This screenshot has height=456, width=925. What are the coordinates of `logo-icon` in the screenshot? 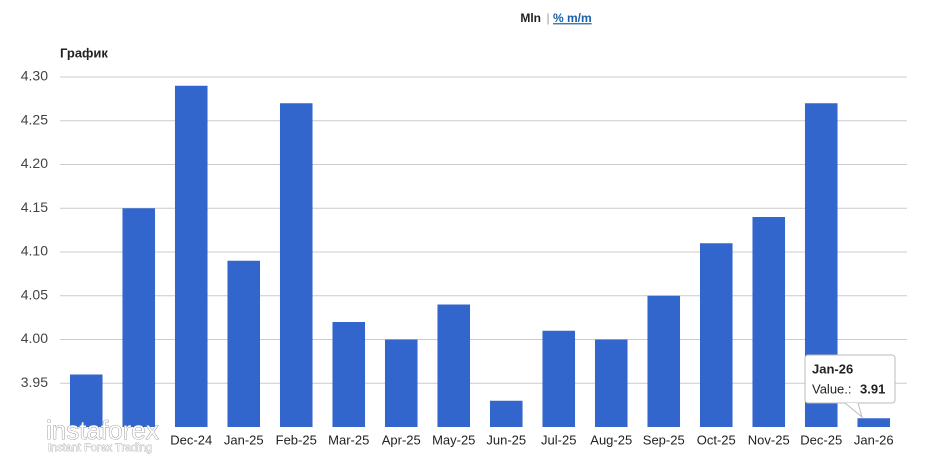 It's located at (24, 432).